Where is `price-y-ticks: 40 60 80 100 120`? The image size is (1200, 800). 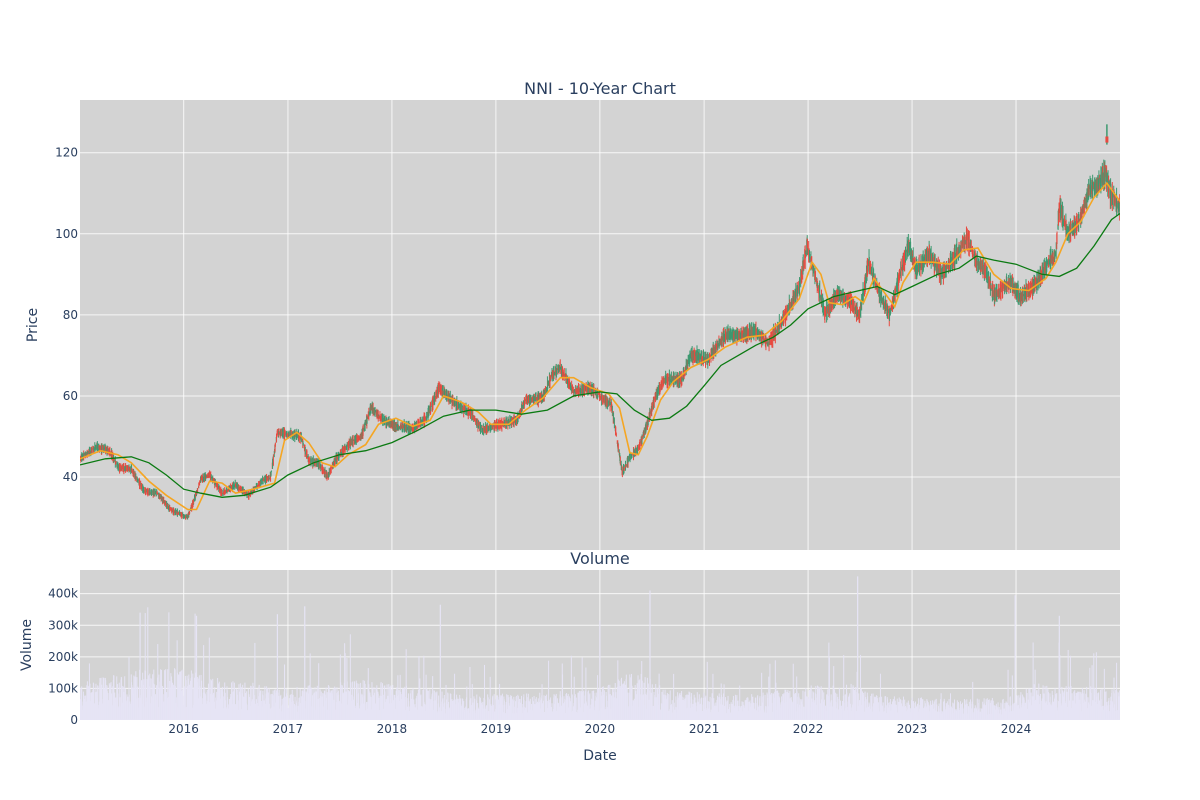 price-y-ticks: 40 60 80 100 120 is located at coordinates (66, 315).